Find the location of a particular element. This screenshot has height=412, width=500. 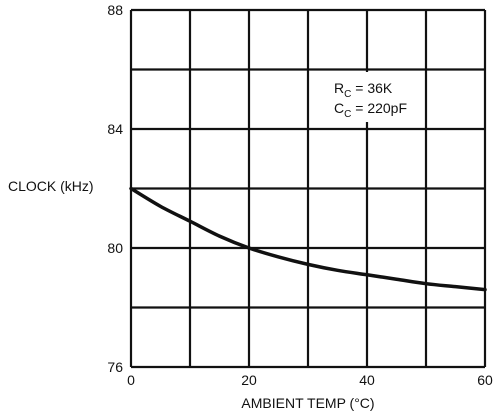

x-tick-label: 20 is located at coordinates (249, 380).